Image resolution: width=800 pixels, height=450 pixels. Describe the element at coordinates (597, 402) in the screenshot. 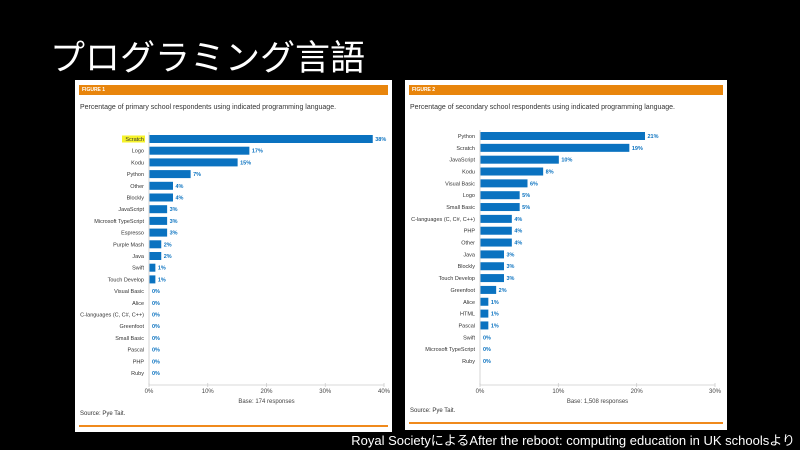

I see `x-axis-label: Base: 1,508 responses` at that location.